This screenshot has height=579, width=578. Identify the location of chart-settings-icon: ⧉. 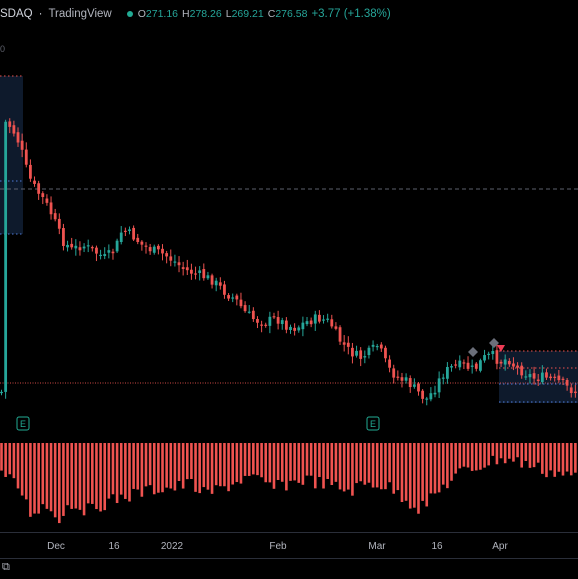
(6, 567).